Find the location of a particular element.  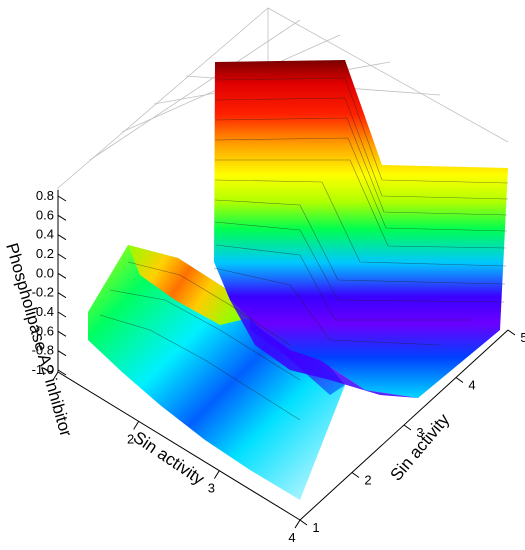

z-tick-label: 0.8 is located at coordinates (45, 195).